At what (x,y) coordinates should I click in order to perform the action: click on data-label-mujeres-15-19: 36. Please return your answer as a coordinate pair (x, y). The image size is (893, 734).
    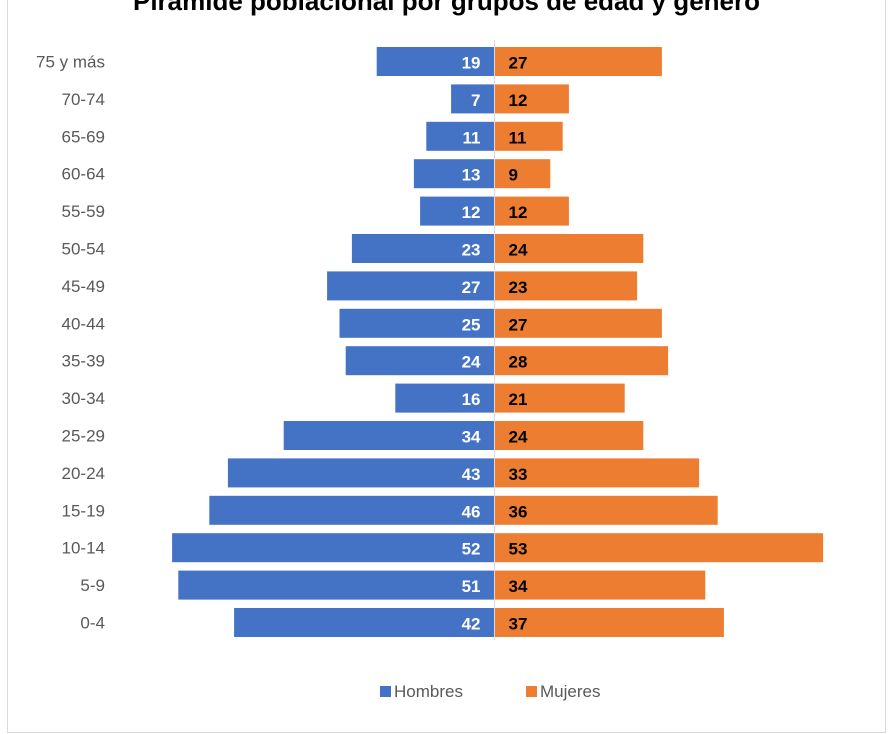
    Looking at the image, I should click on (518, 511).